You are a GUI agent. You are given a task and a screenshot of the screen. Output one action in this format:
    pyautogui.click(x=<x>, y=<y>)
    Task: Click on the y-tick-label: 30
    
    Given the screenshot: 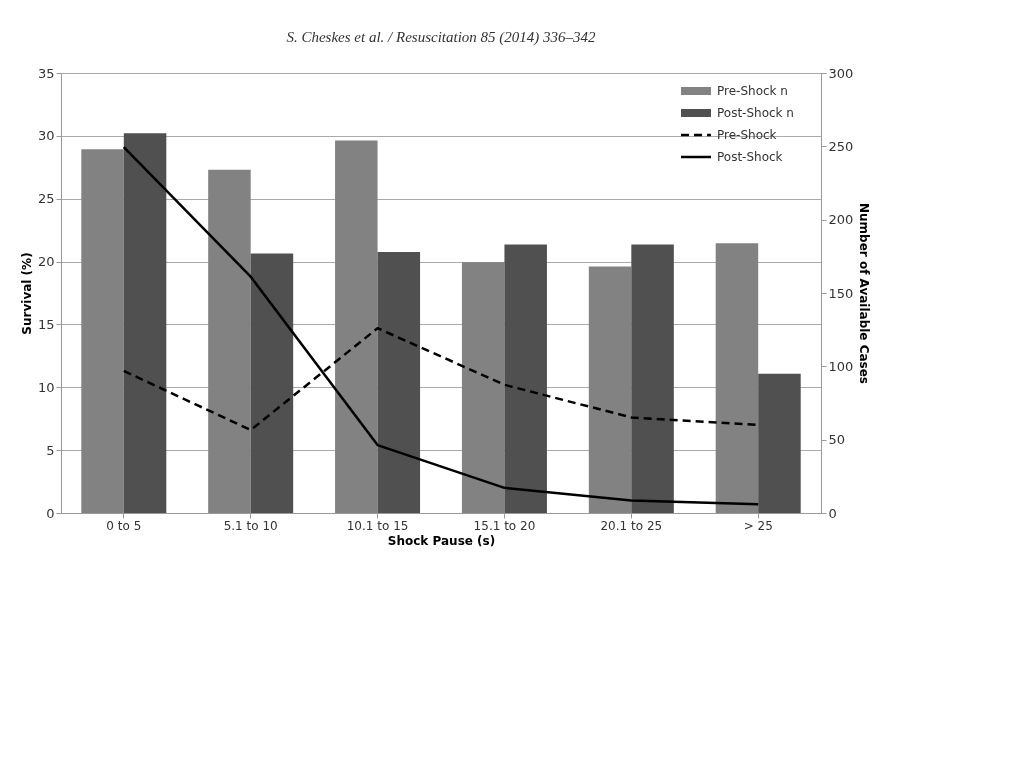 What is the action you would take?
    pyautogui.click(x=46, y=136)
    